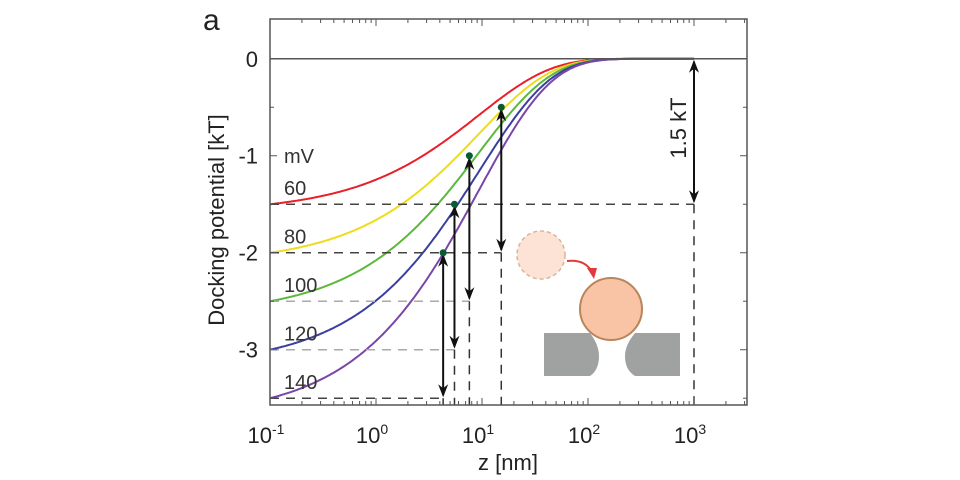 The image size is (960, 480). I want to click on y-tick-label-3: -3, so click(248, 350).